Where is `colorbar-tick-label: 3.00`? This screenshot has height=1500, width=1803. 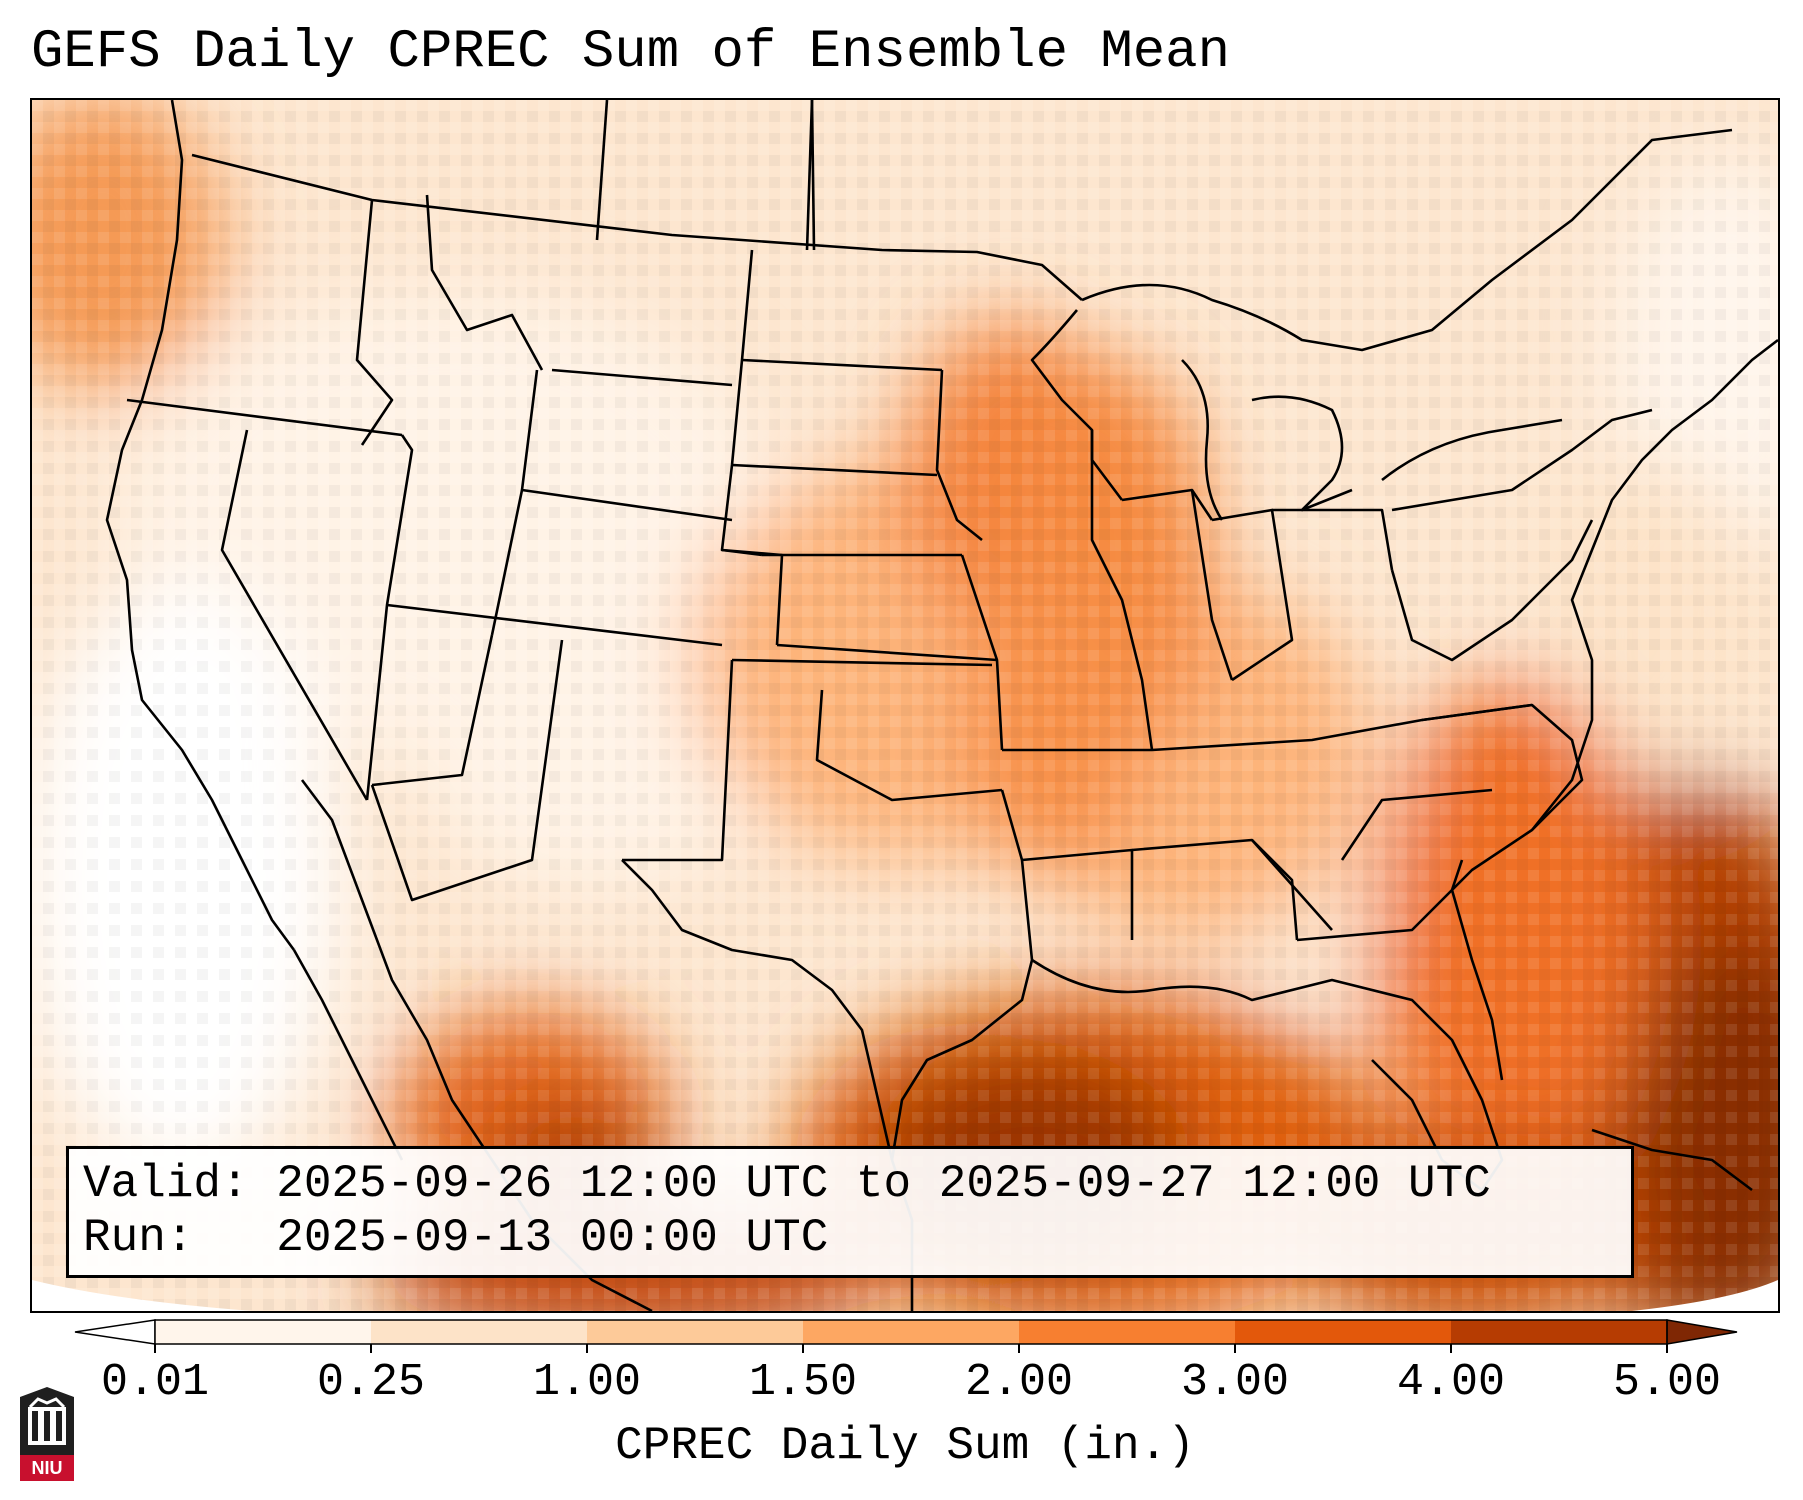 colorbar-tick-label: 3.00 is located at coordinates (1235, 1382).